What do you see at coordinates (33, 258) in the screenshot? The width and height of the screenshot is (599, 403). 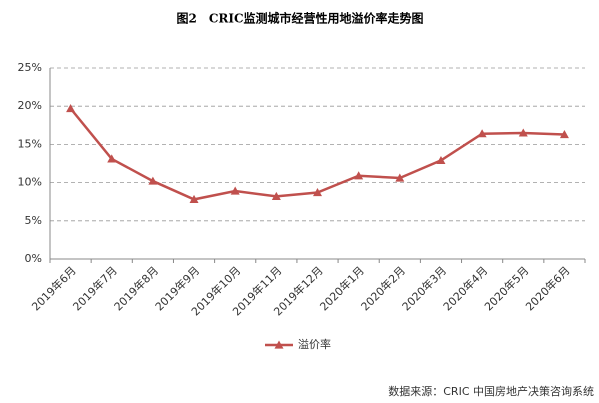 I see `y-tick-label: 0%` at bounding box center [33, 258].